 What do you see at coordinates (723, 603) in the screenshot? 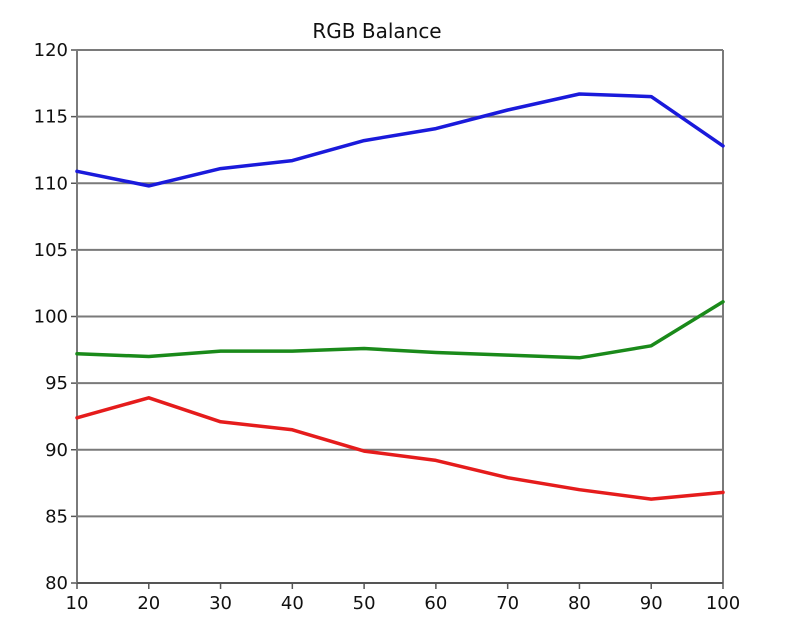
I see `x-tick-label: 100` at bounding box center [723, 603].